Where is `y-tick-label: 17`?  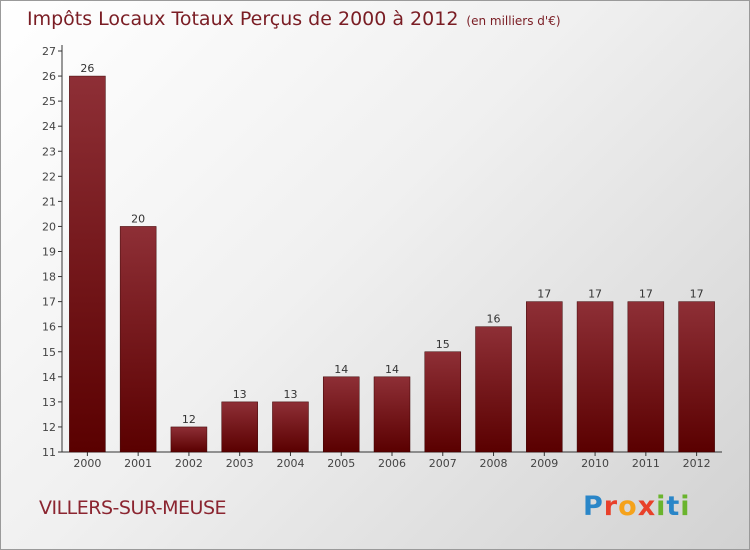
y-tick-label: 17 is located at coordinates (49, 302).